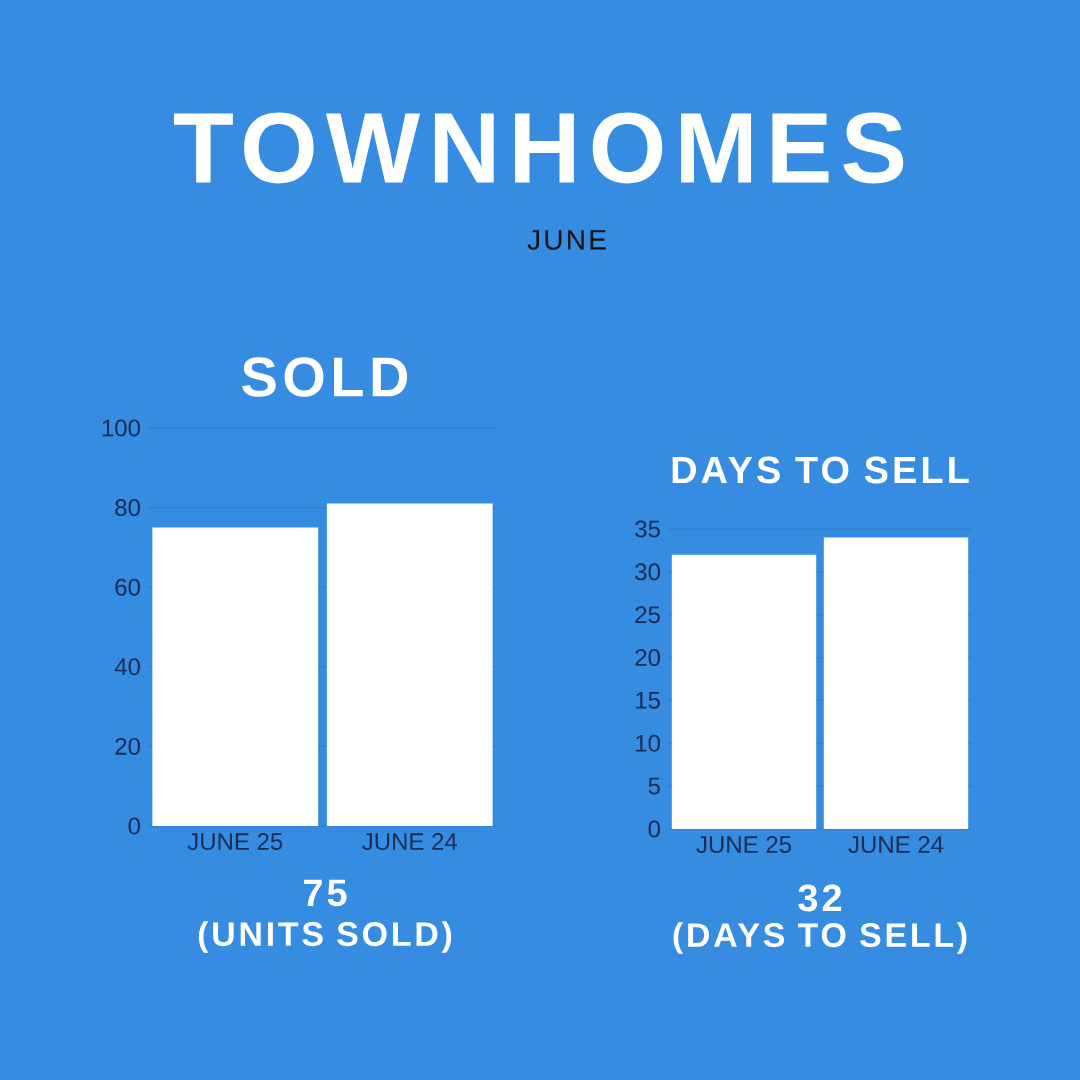  I want to click on y-tick-label: 35, so click(647, 529).